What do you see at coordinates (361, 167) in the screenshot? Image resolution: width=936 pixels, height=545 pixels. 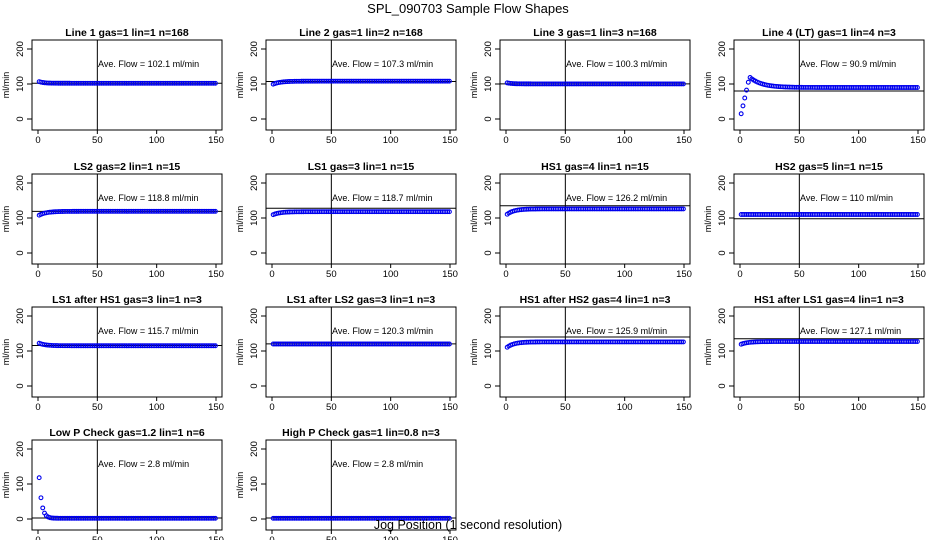 I see `panel-title: LS1 gas=3 lin=1 n=15` at bounding box center [361, 167].